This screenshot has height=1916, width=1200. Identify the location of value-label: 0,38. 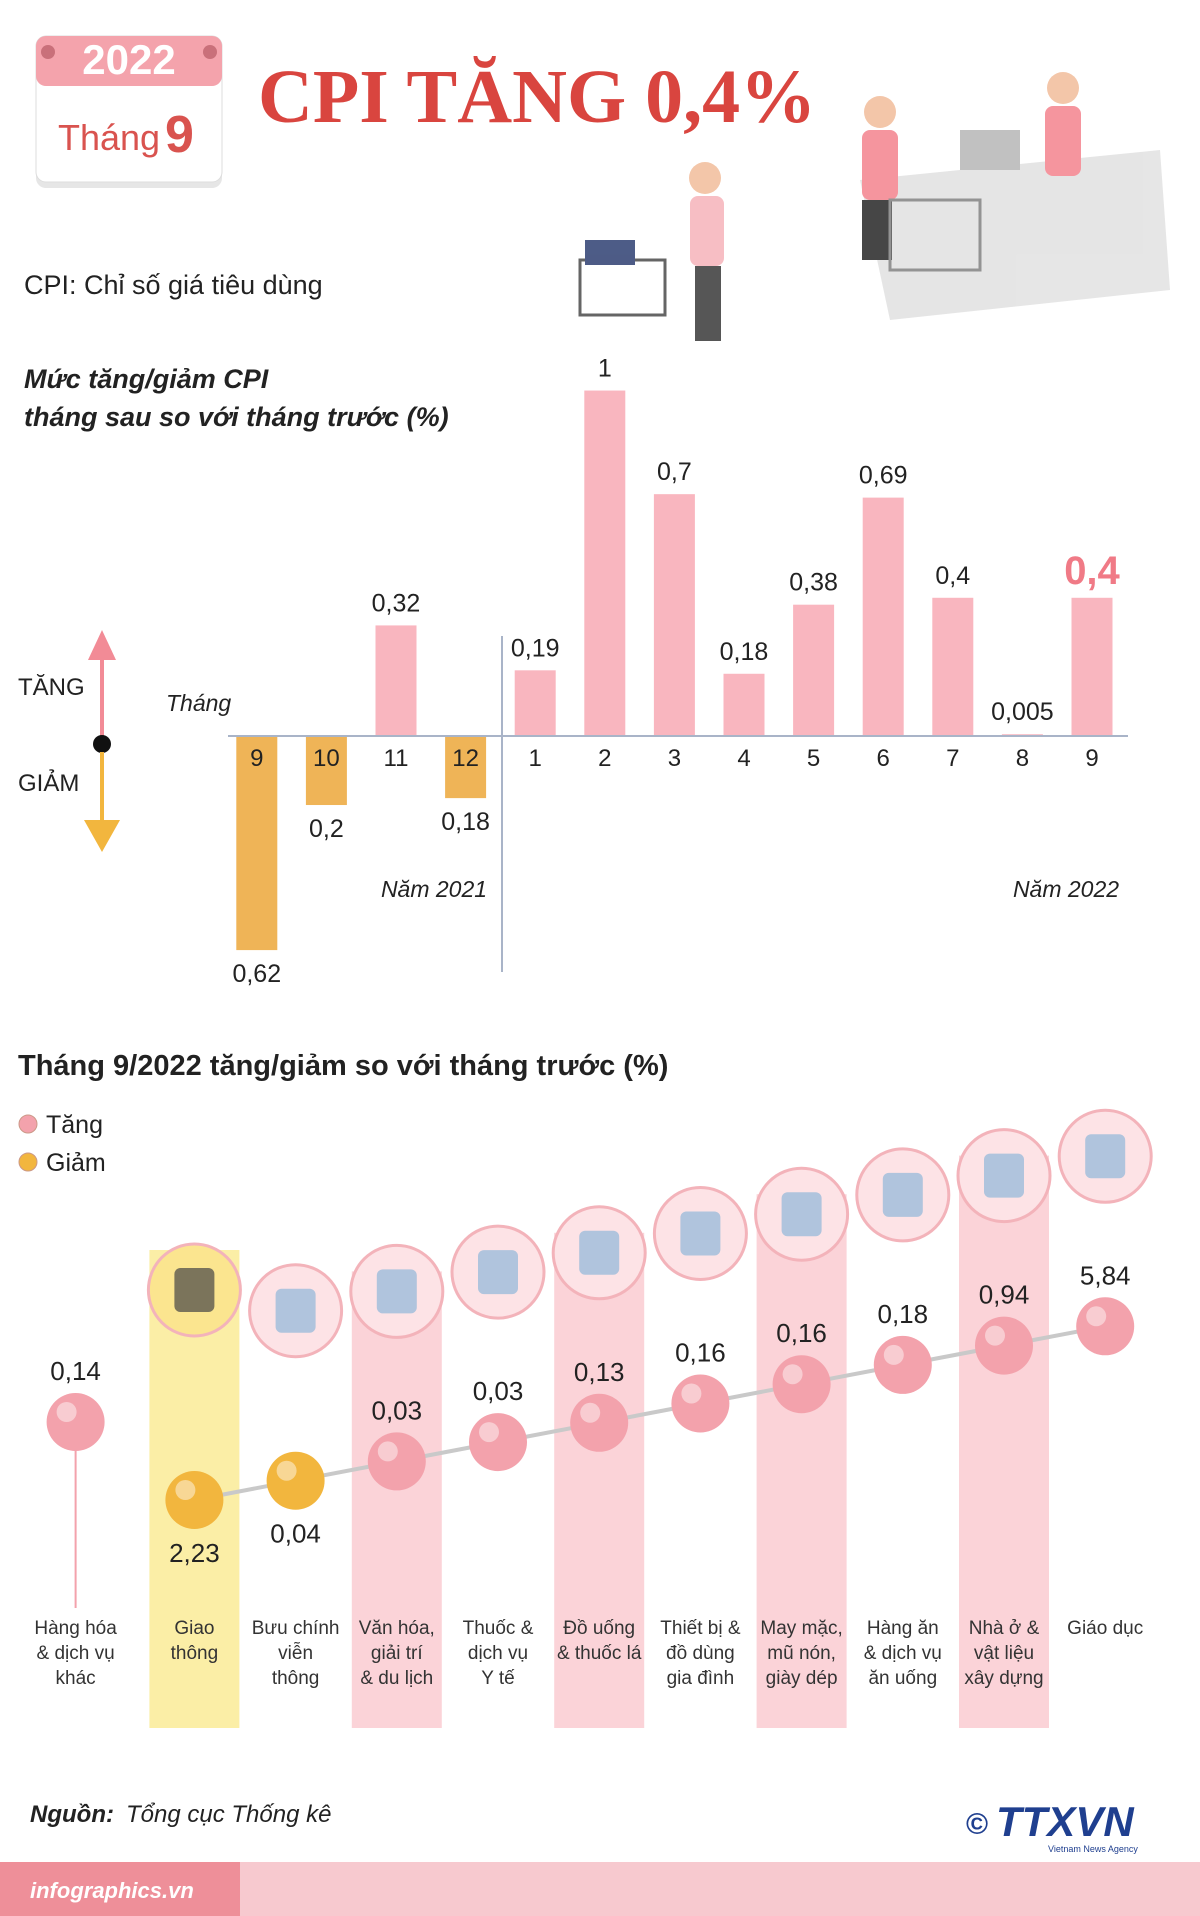
(813, 583).